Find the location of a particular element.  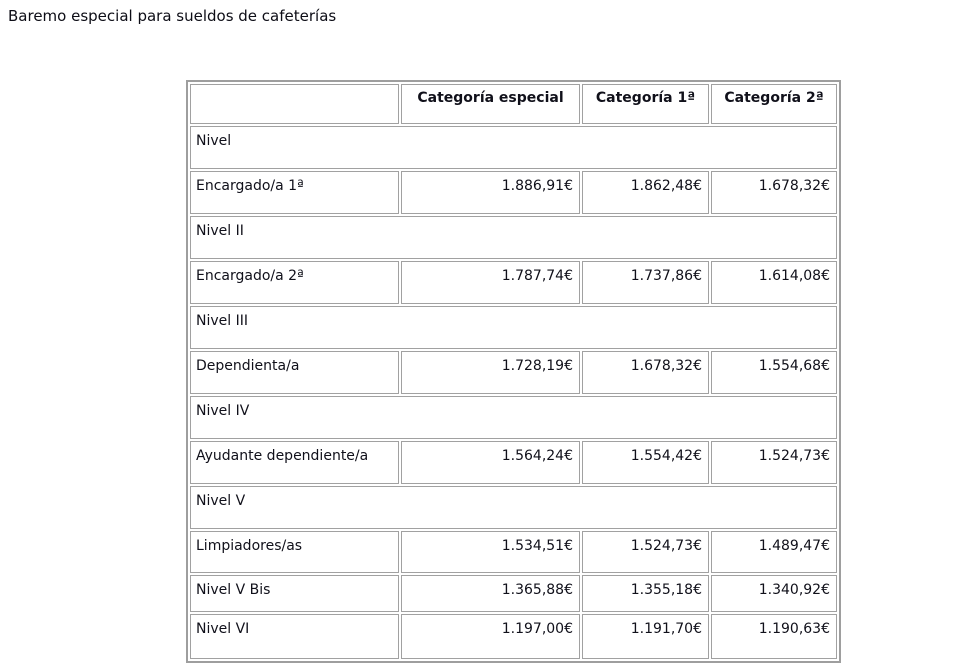

salary-value-cell: 1.737,86€ is located at coordinates (645, 282).